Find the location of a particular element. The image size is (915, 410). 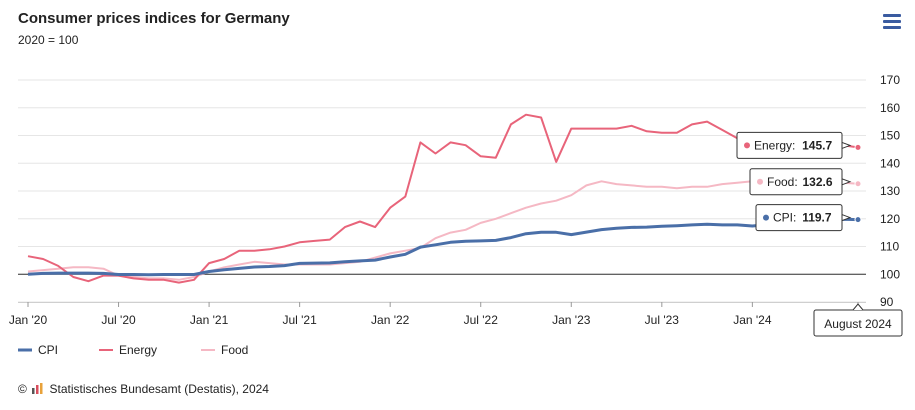

hover-marker-energy is located at coordinates (858, 147).